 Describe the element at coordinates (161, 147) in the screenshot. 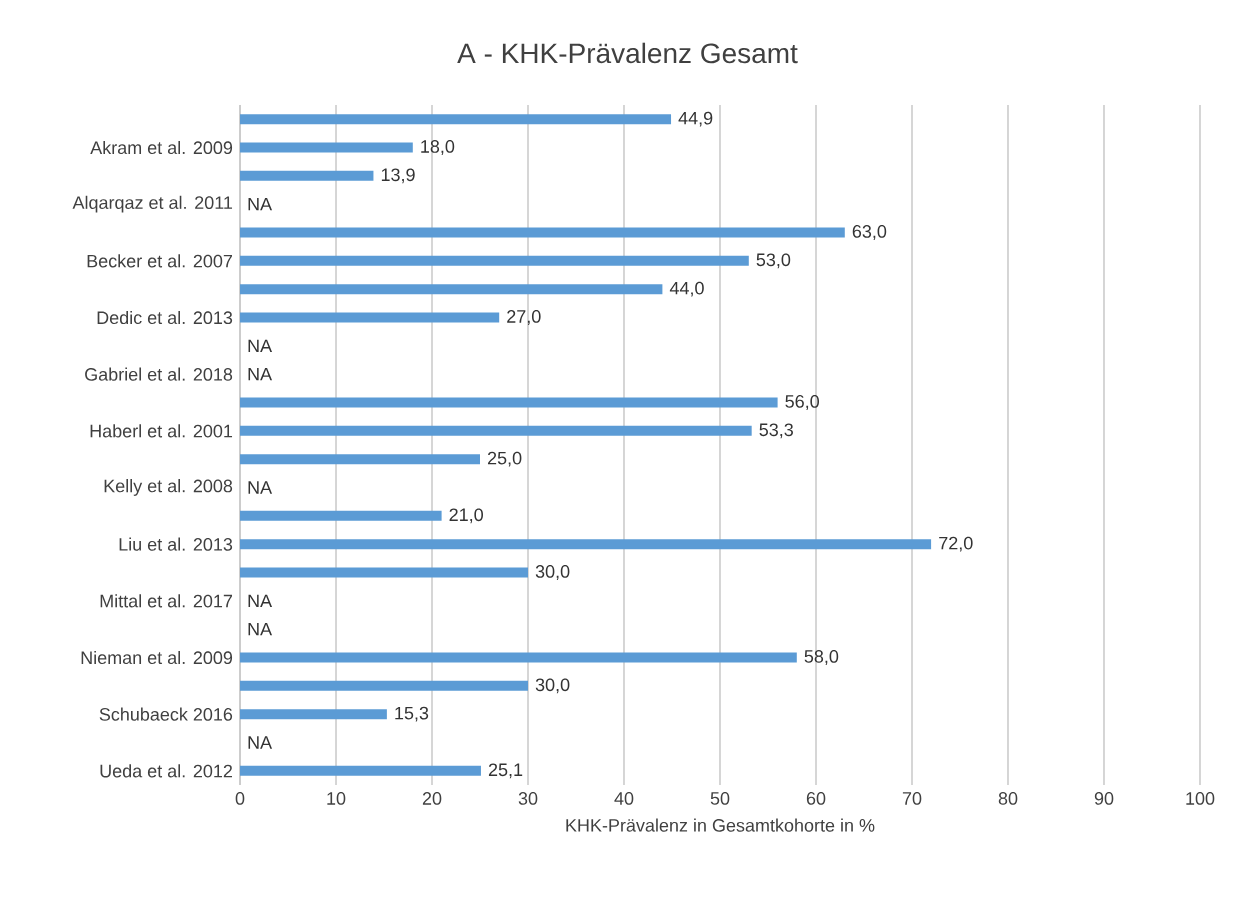

I see `y-tick-label: Akram et al. 2009` at that location.